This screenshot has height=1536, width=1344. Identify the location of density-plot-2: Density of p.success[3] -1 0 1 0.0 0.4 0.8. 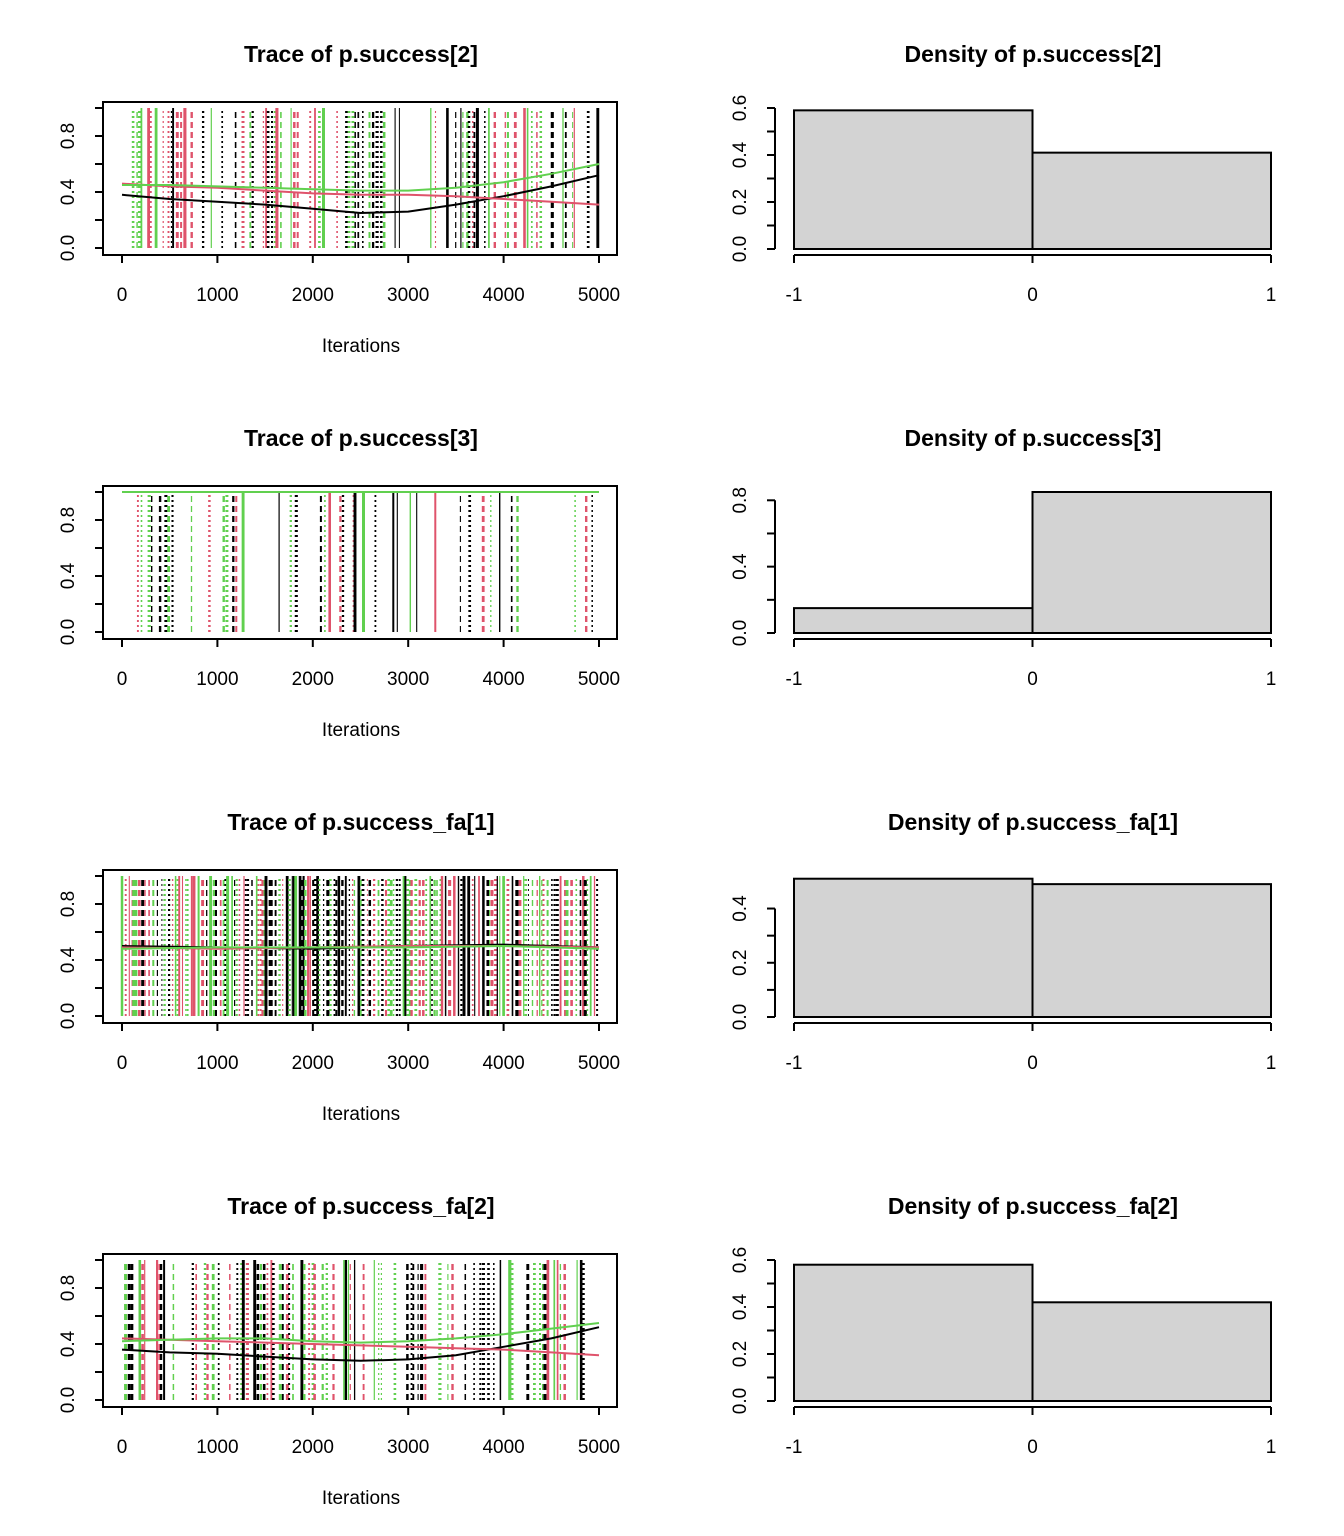
(1003, 557).